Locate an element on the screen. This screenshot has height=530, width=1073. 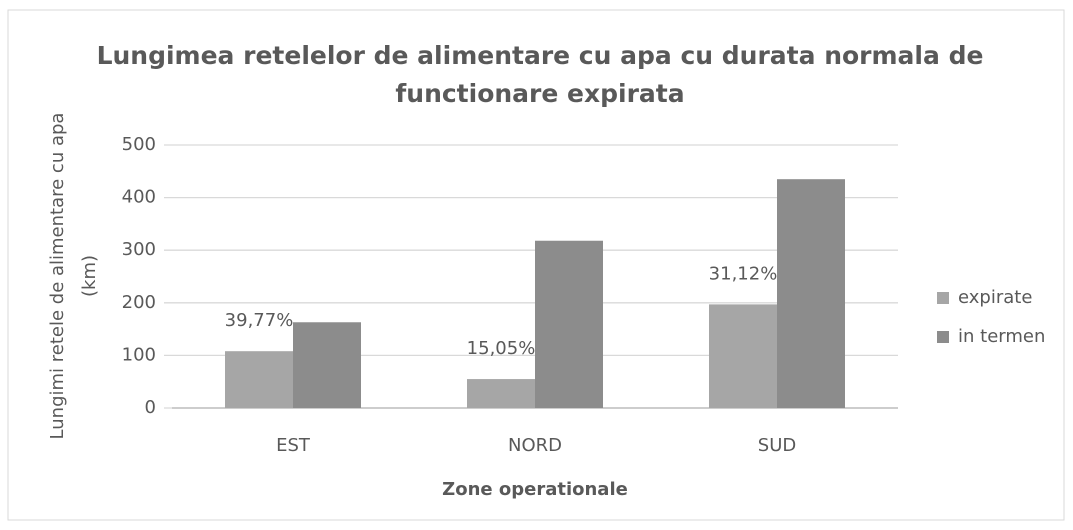
x-tick-label: SUD is located at coordinates (777, 445).